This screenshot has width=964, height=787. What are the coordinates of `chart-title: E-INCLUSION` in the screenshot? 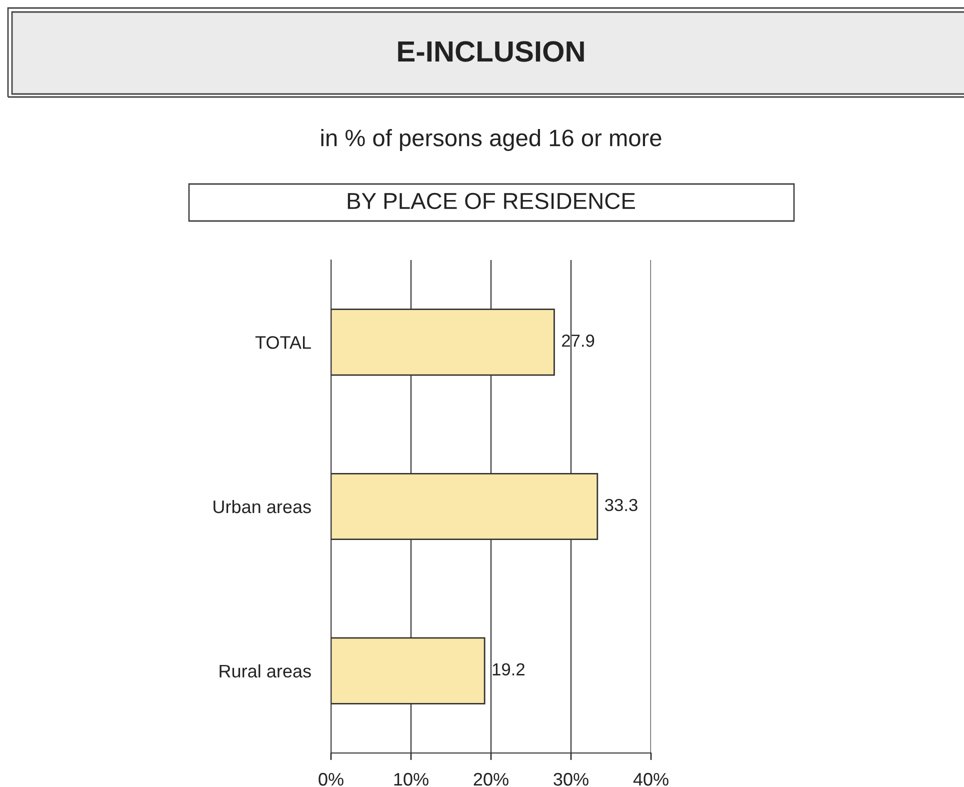 It's located at (491, 51).